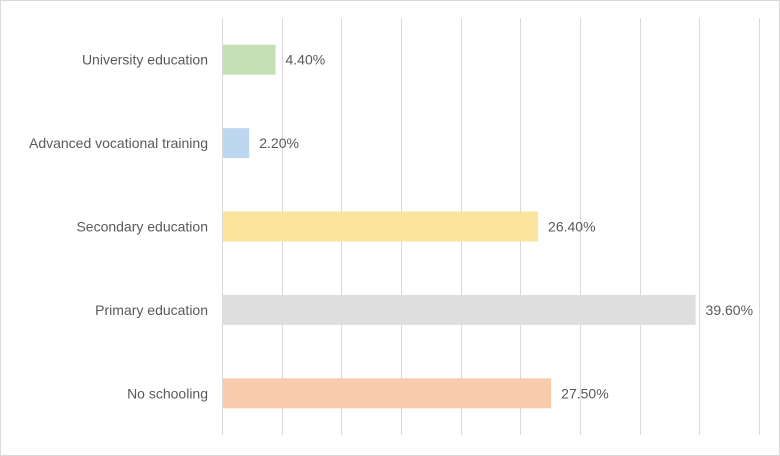 Image resolution: width=780 pixels, height=456 pixels. What do you see at coordinates (584, 393) in the screenshot?
I see `data-label: 27.50%` at bounding box center [584, 393].